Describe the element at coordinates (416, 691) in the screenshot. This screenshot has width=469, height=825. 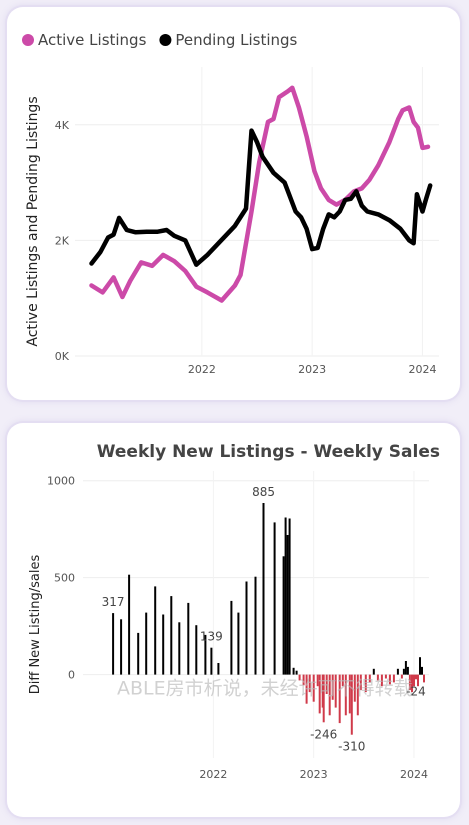
I see `data-label: -24` at that location.